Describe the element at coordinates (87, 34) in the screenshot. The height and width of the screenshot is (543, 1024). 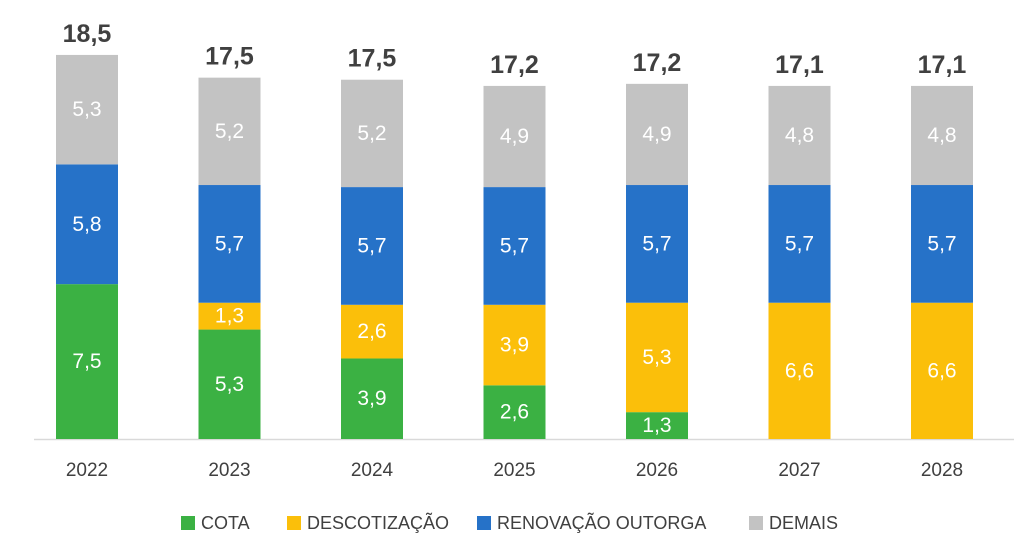
I see `bar-total-label: 18,5` at that location.